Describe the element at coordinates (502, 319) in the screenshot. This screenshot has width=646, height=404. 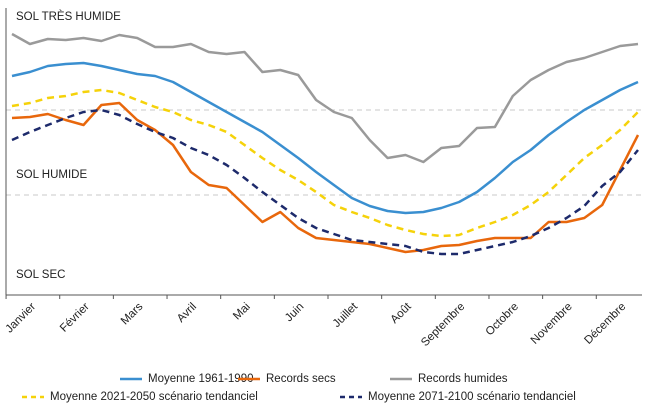
I see `x-tick-label: Octobre` at that location.